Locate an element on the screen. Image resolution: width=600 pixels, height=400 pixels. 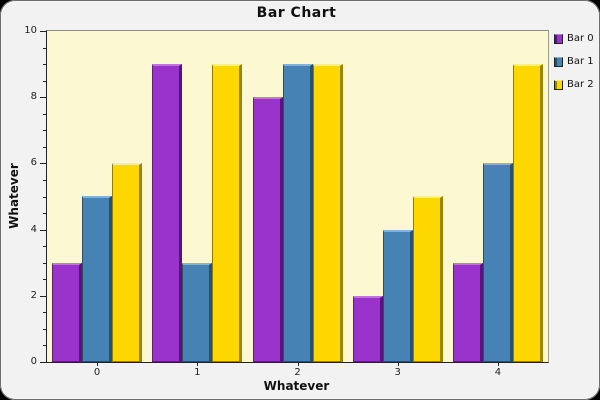
legend-item-bar-2: Bar 2 is located at coordinates (574, 84).